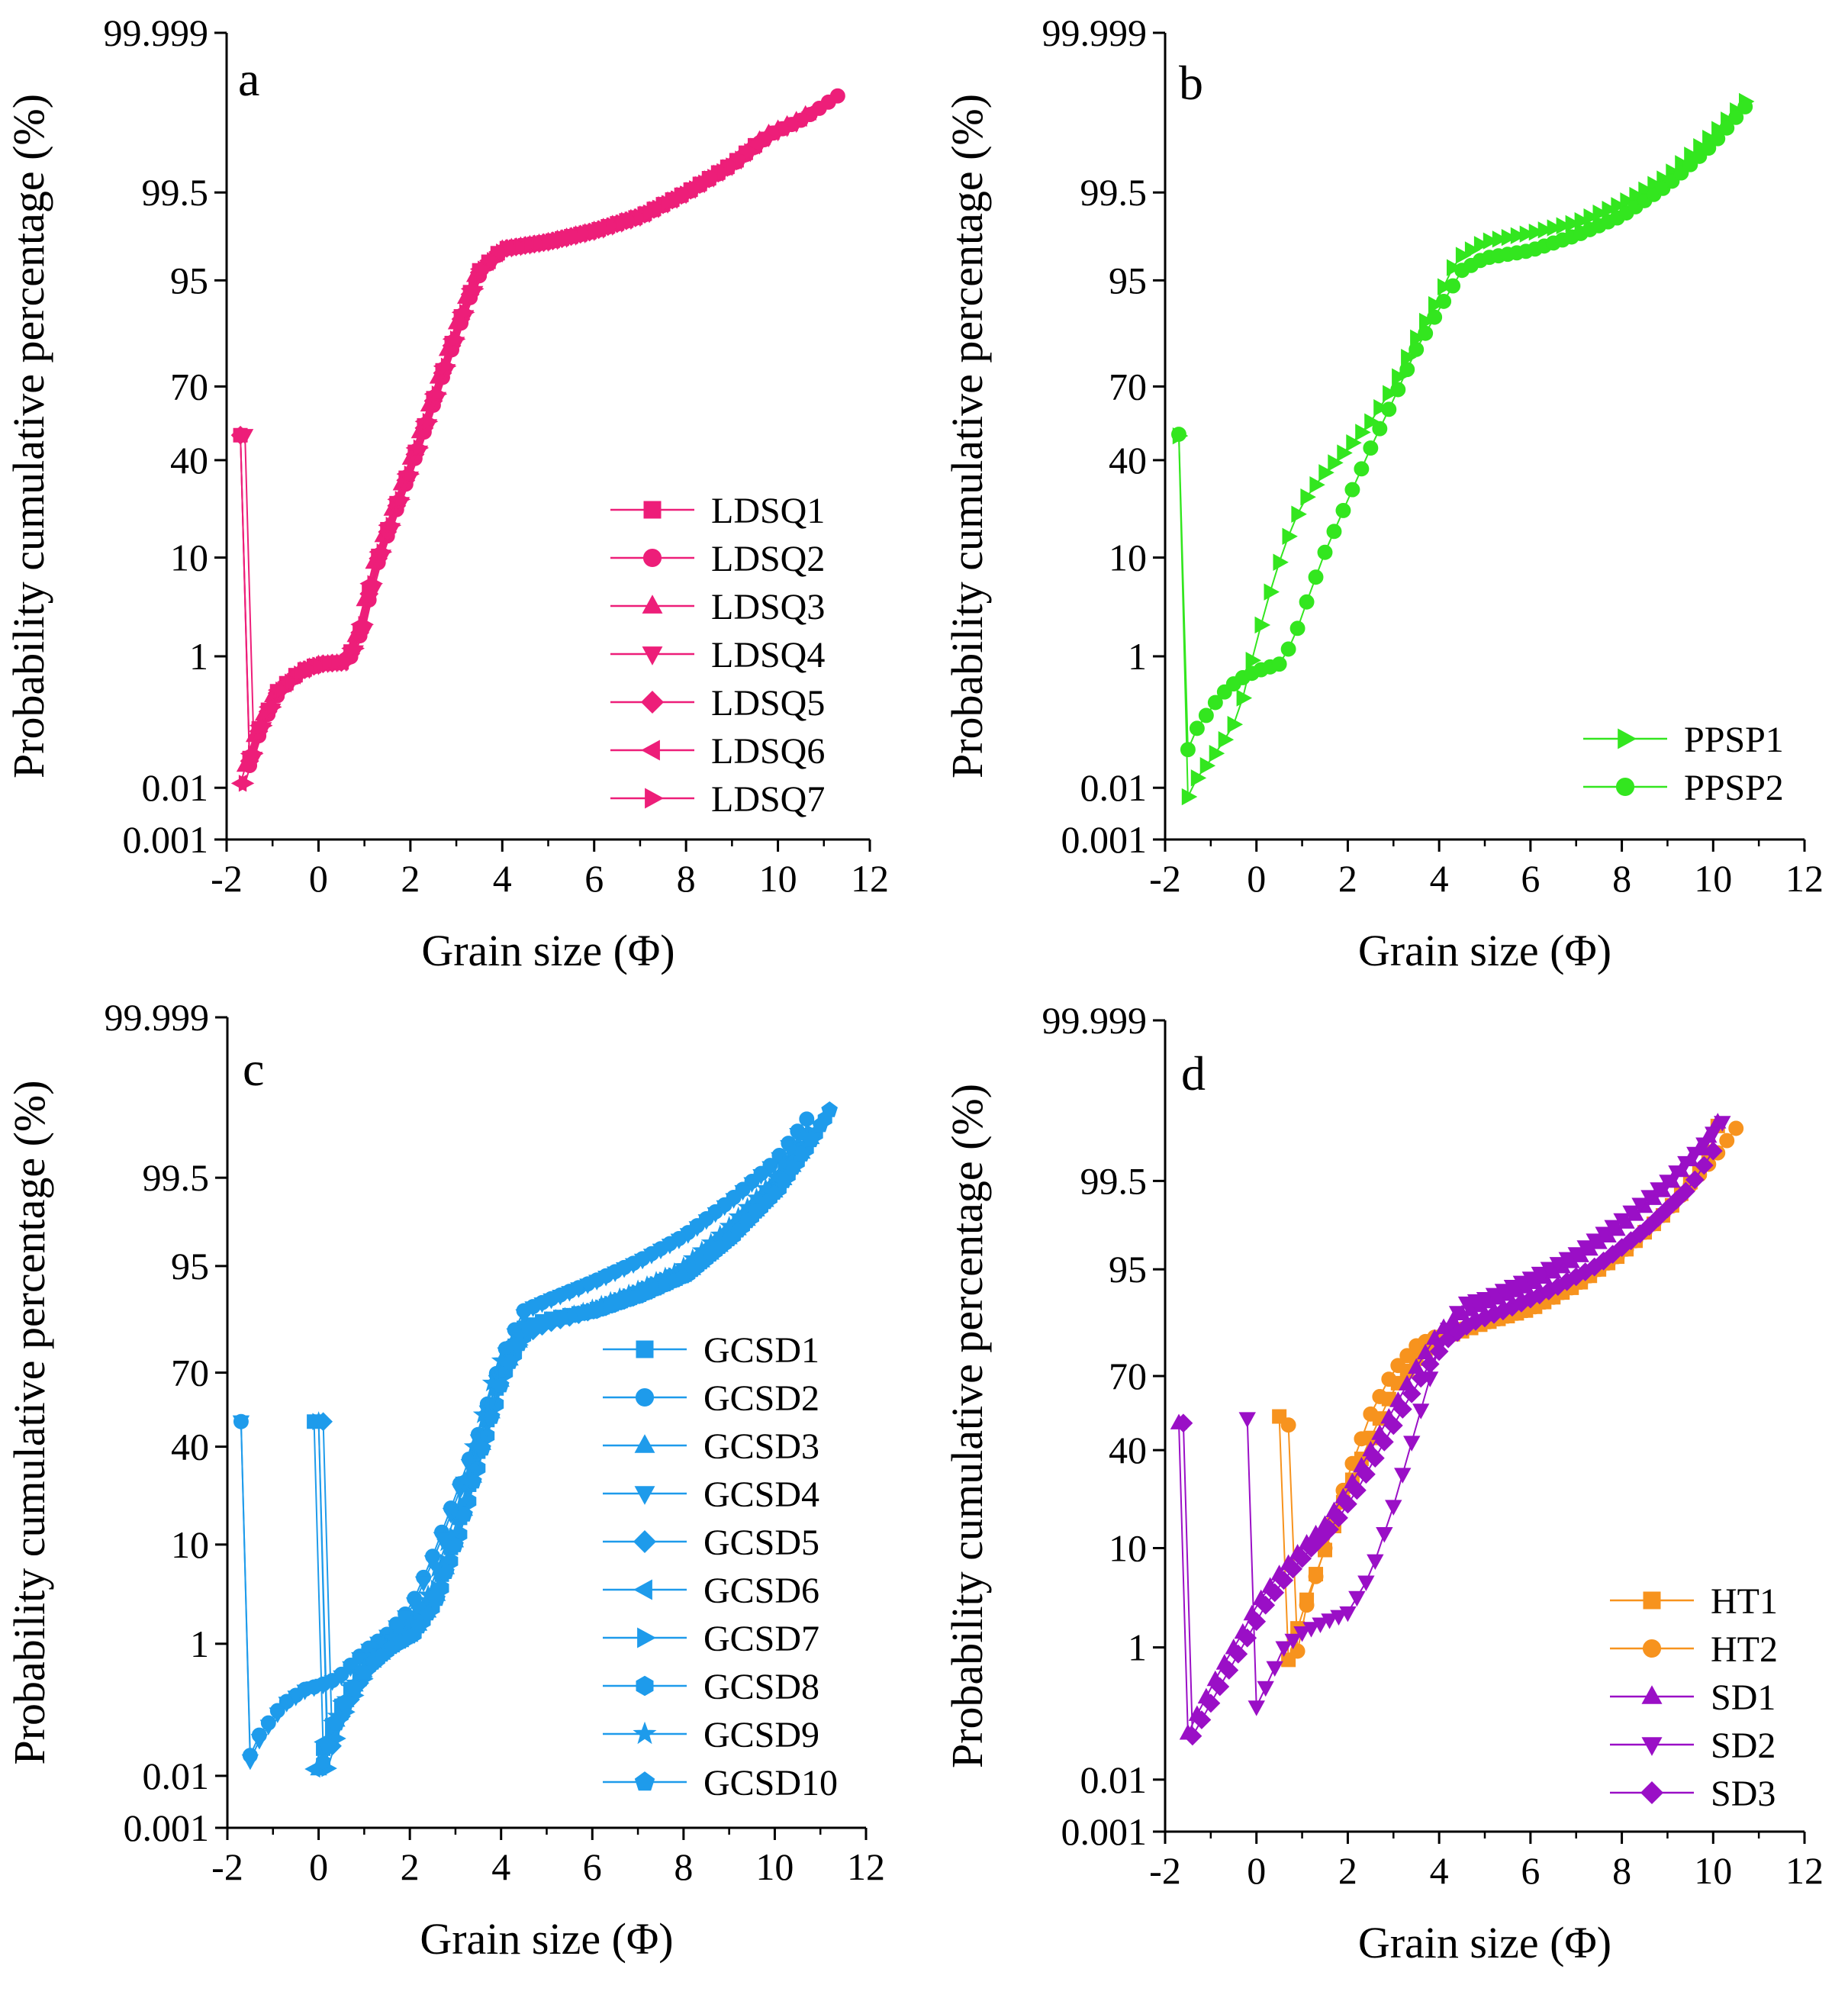  Describe the element at coordinates (1743, 1746) in the screenshot. I see `legend-label: SD2` at that location.